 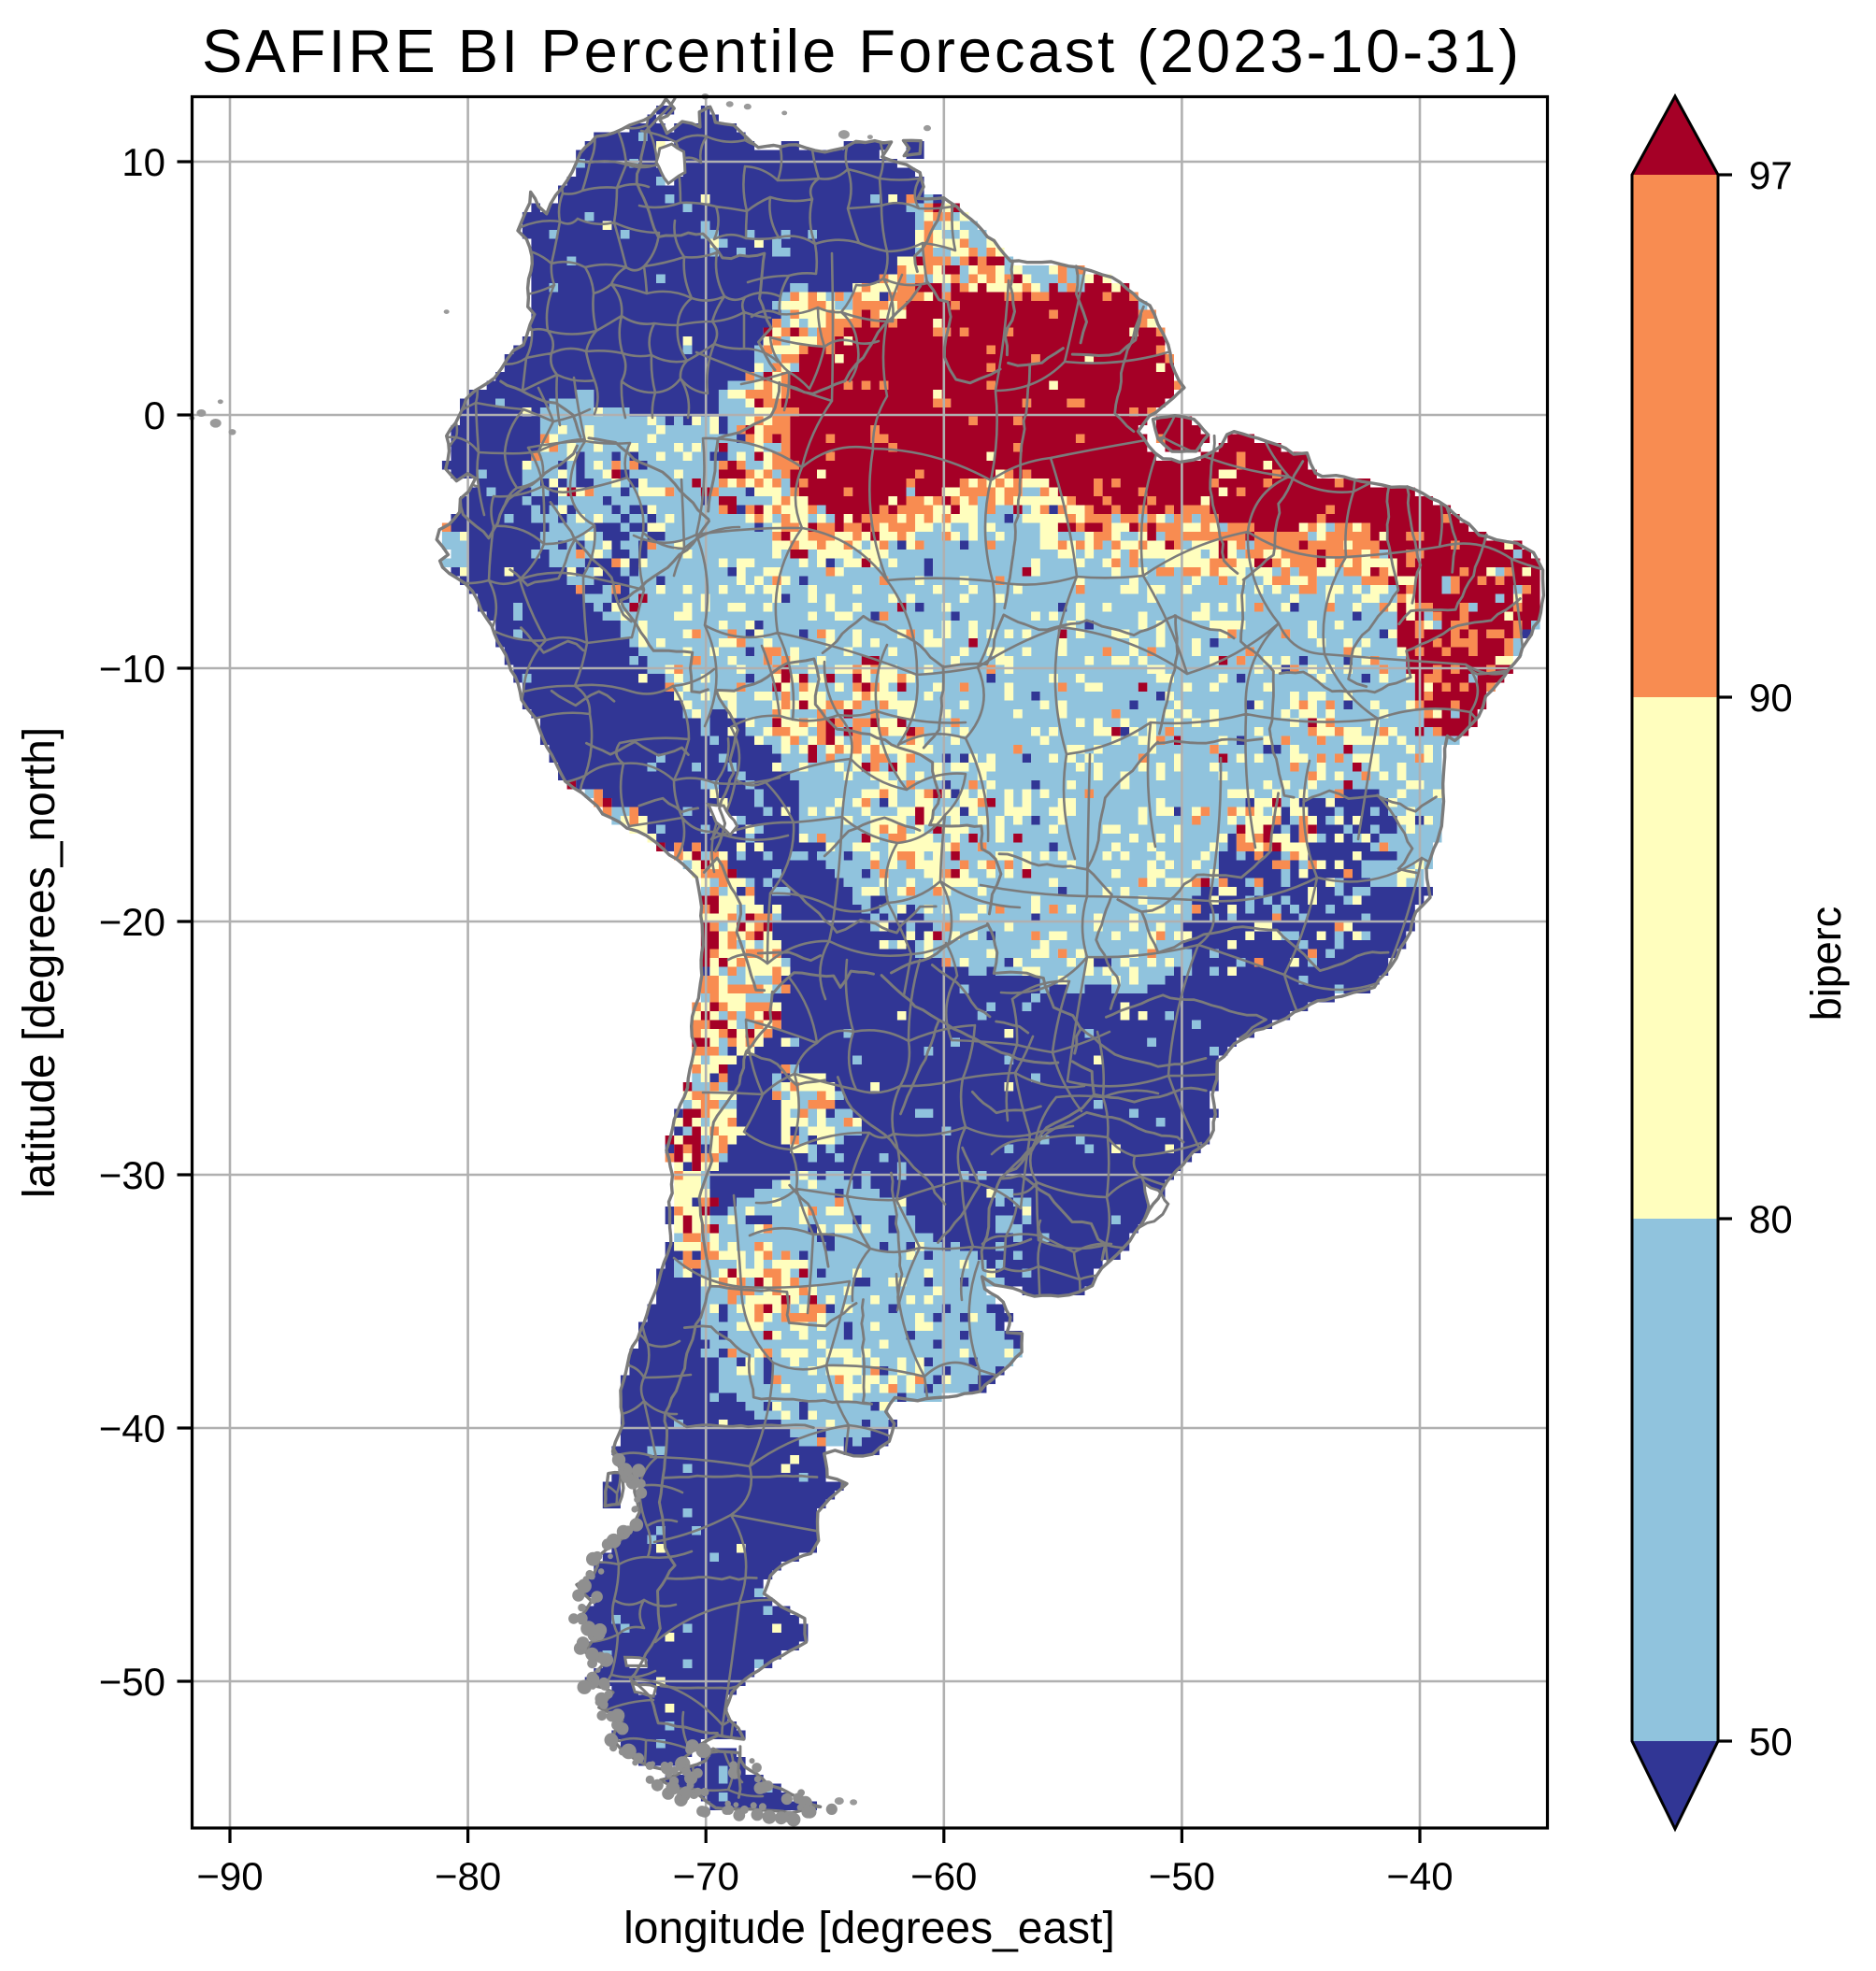 What do you see at coordinates (230, 1876) in the screenshot?
I see `svg-text: −90` at bounding box center [230, 1876].